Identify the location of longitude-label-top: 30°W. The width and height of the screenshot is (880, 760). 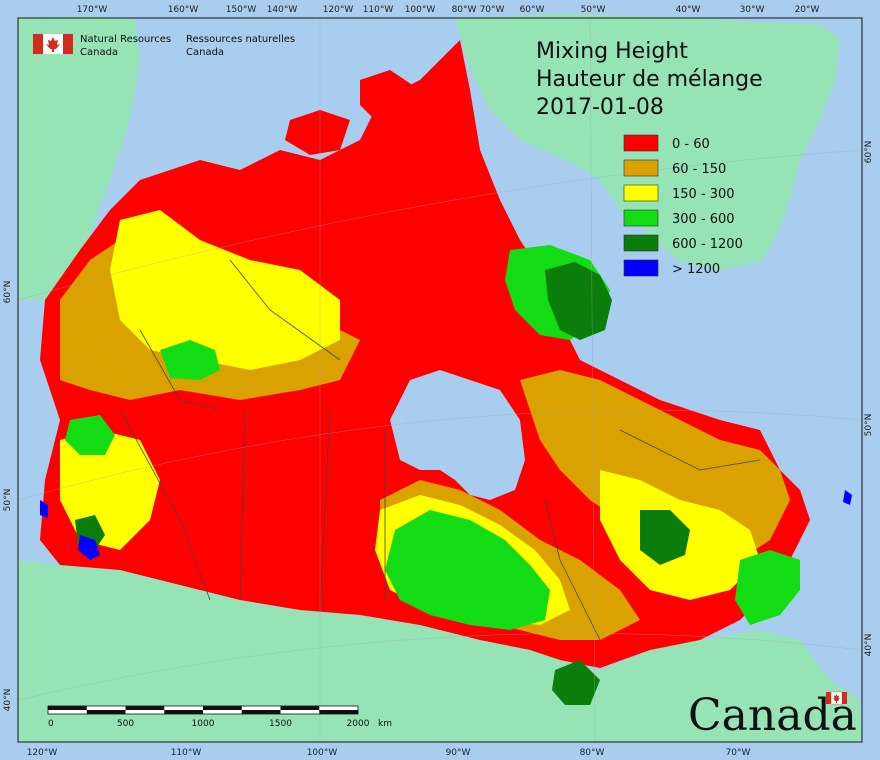
(752, 10).